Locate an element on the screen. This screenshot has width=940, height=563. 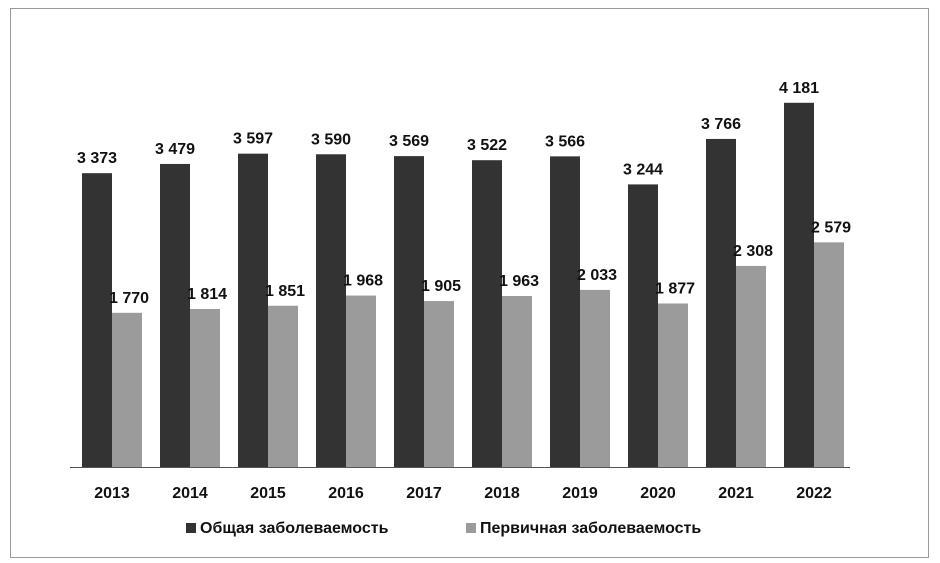
bar-primary-2018 is located at coordinates (517, 381).